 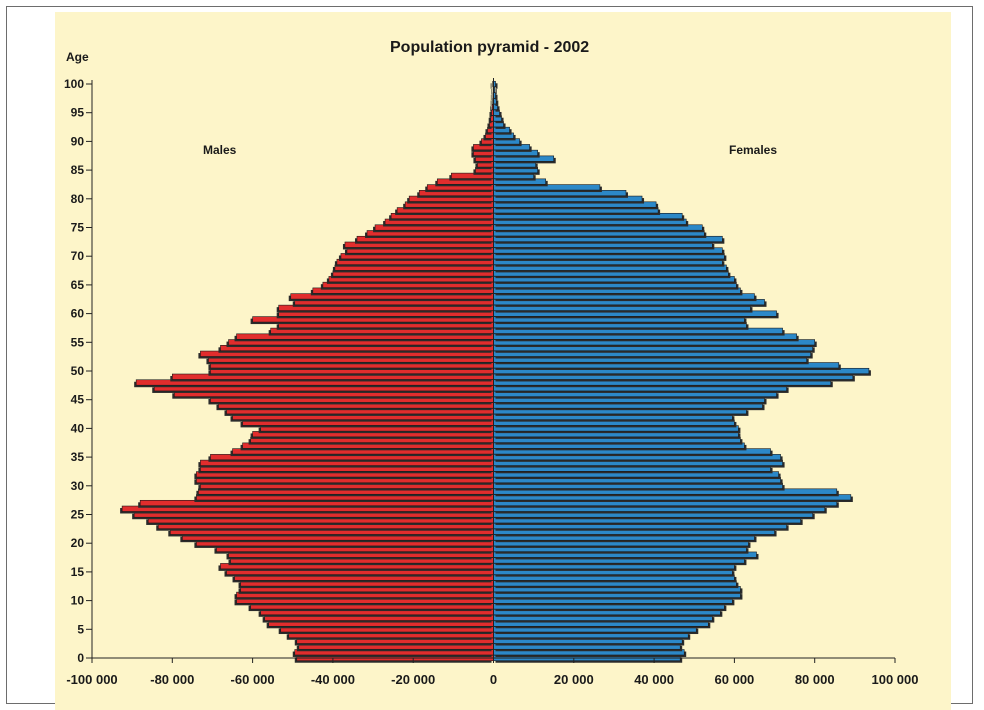 I want to click on x-tick-label-0: -100 000, so click(x=91, y=679).